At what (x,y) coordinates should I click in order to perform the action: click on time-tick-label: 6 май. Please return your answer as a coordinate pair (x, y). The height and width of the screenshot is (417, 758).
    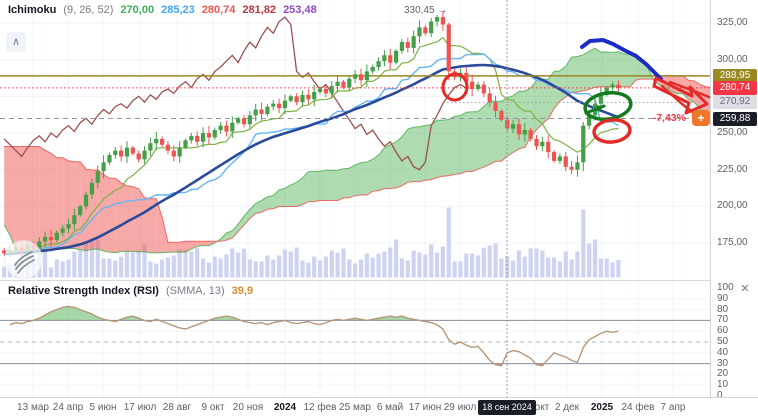
    Looking at the image, I should click on (390, 407).